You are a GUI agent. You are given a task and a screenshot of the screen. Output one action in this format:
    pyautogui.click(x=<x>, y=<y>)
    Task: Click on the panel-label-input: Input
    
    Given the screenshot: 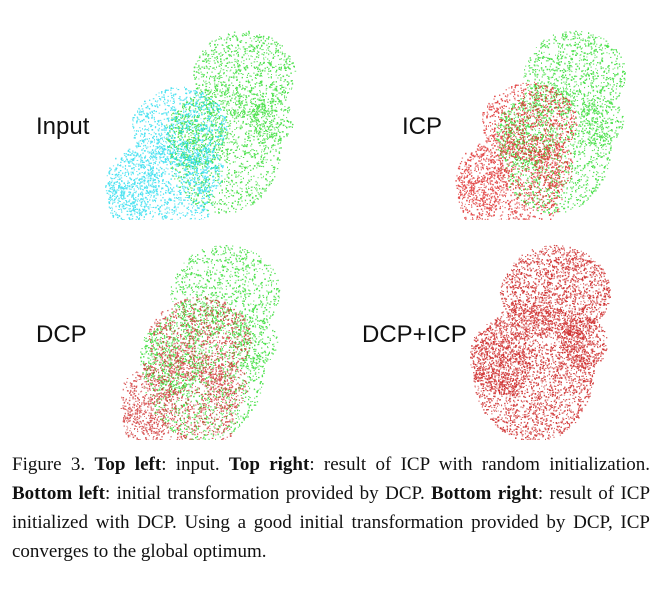 What is the action you would take?
    pyautogui.click(x=62, y=127)
    